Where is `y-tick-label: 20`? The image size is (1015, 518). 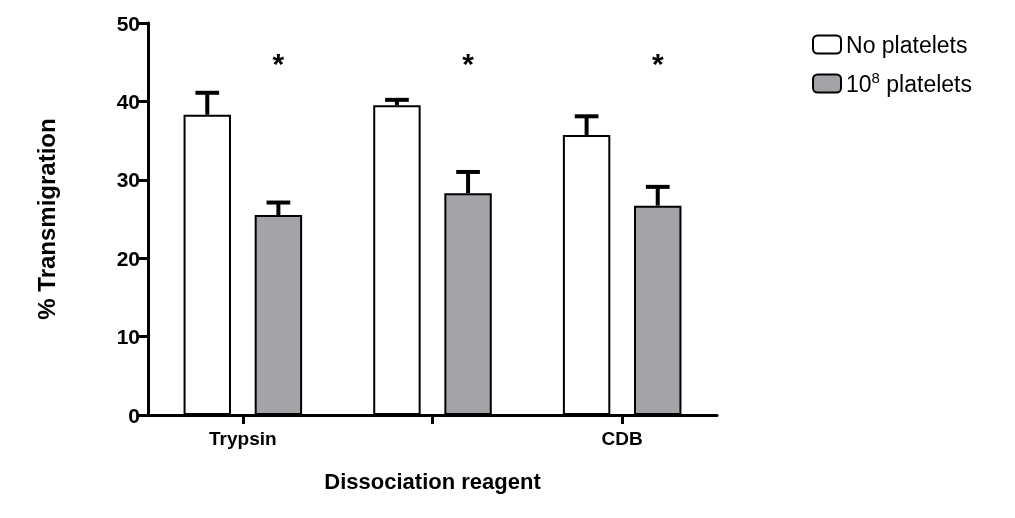 y-tick-label: 20 is located at coordinates (128, 258).